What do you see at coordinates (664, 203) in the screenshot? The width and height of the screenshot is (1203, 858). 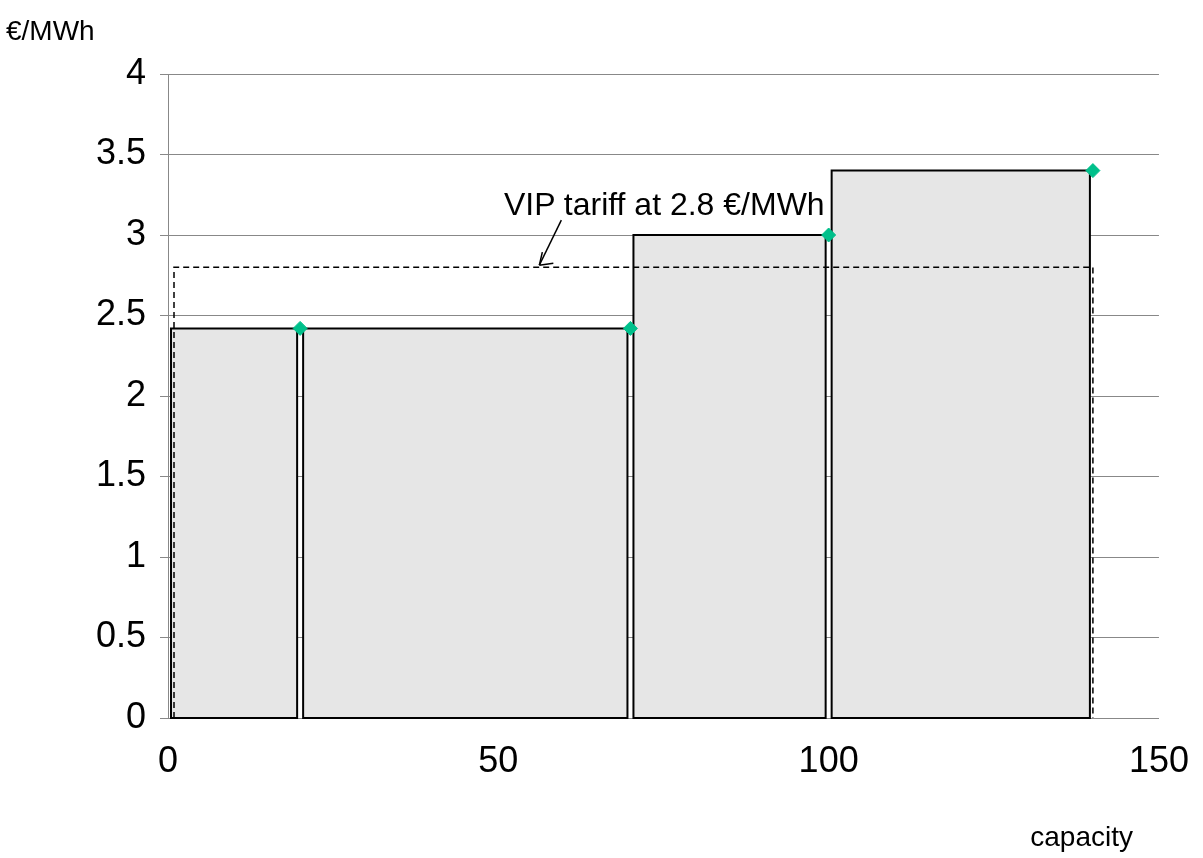 I see `ref-line-label: VIP tariff at 2.8 €/MWh` at bounding box center [664, 203].